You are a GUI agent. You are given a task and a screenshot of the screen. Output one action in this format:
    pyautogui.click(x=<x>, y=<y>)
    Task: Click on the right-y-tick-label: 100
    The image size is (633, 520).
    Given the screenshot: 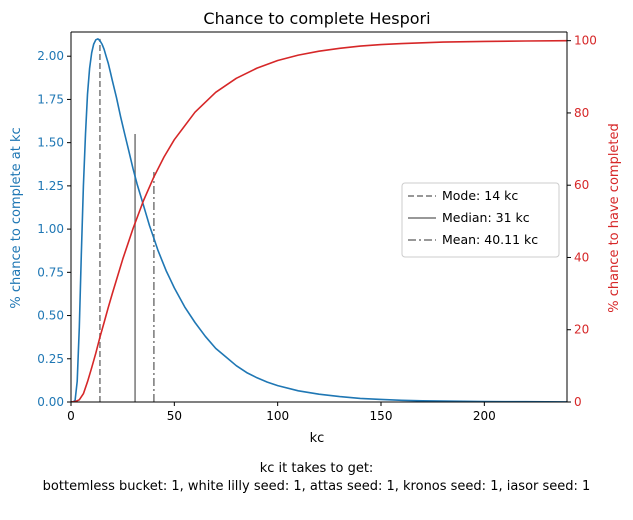 What is the action you would take?
    pyautogui.click(x=585, y=41)
    